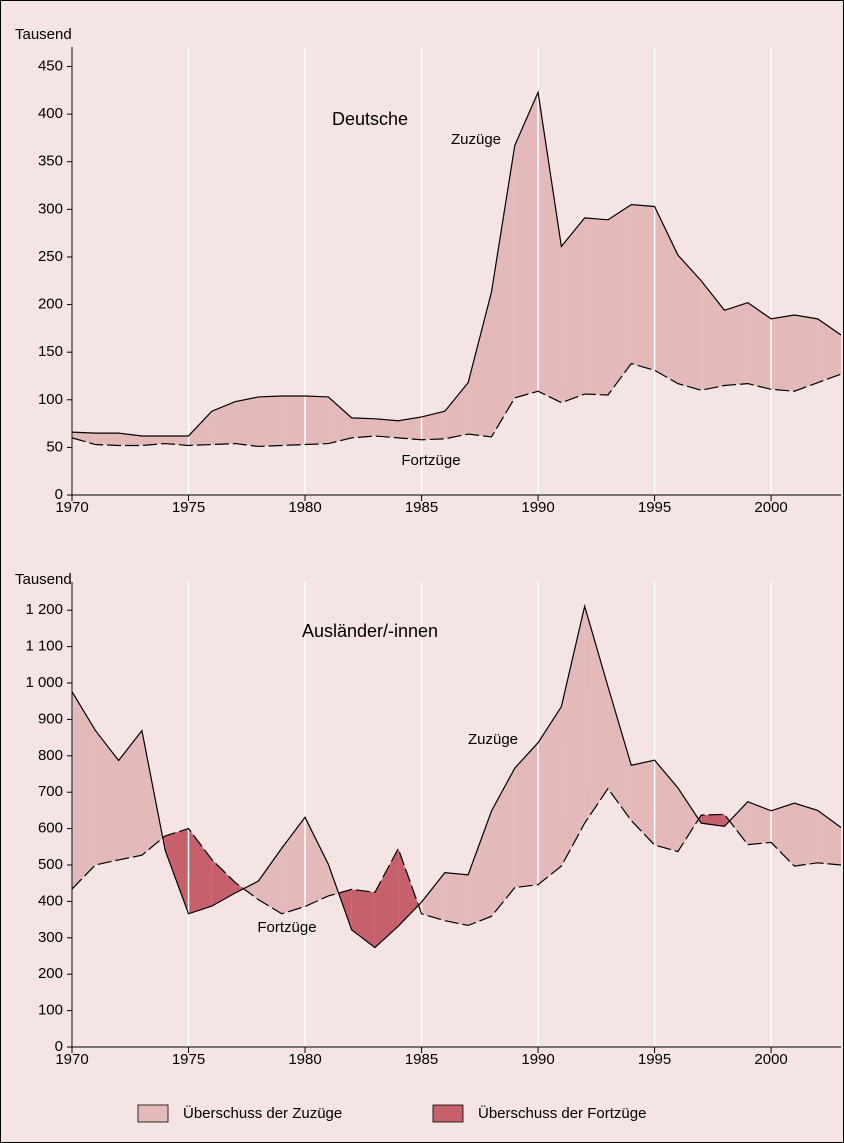  What do you see at coordinates (44, 609) in the screenshot?
I see `y-tick-label: 1 200` at bounding box center [44, 609].